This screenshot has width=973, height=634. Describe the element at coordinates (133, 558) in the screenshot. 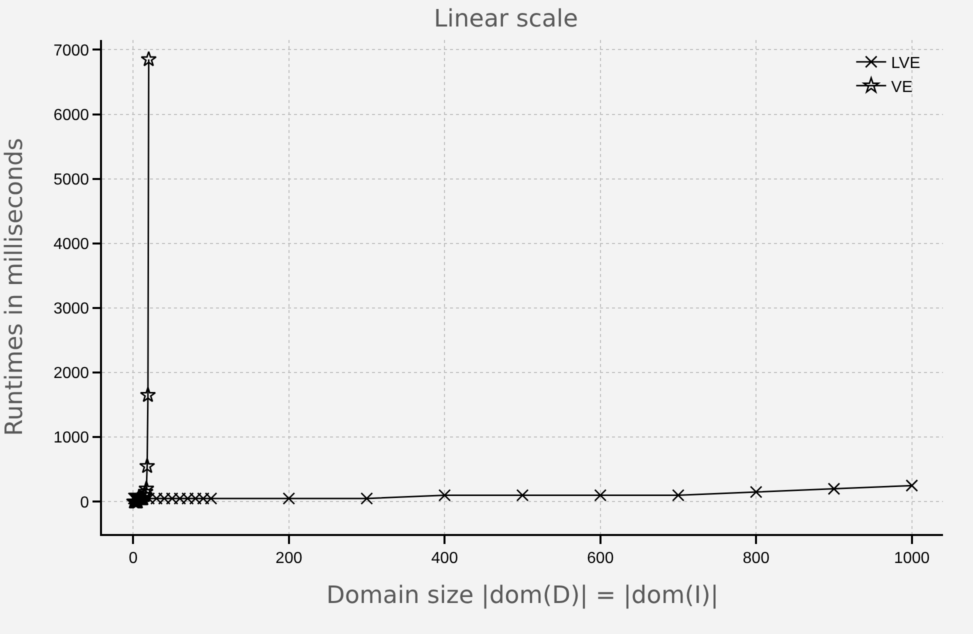

I see `x-tick-label: 0` at that location.